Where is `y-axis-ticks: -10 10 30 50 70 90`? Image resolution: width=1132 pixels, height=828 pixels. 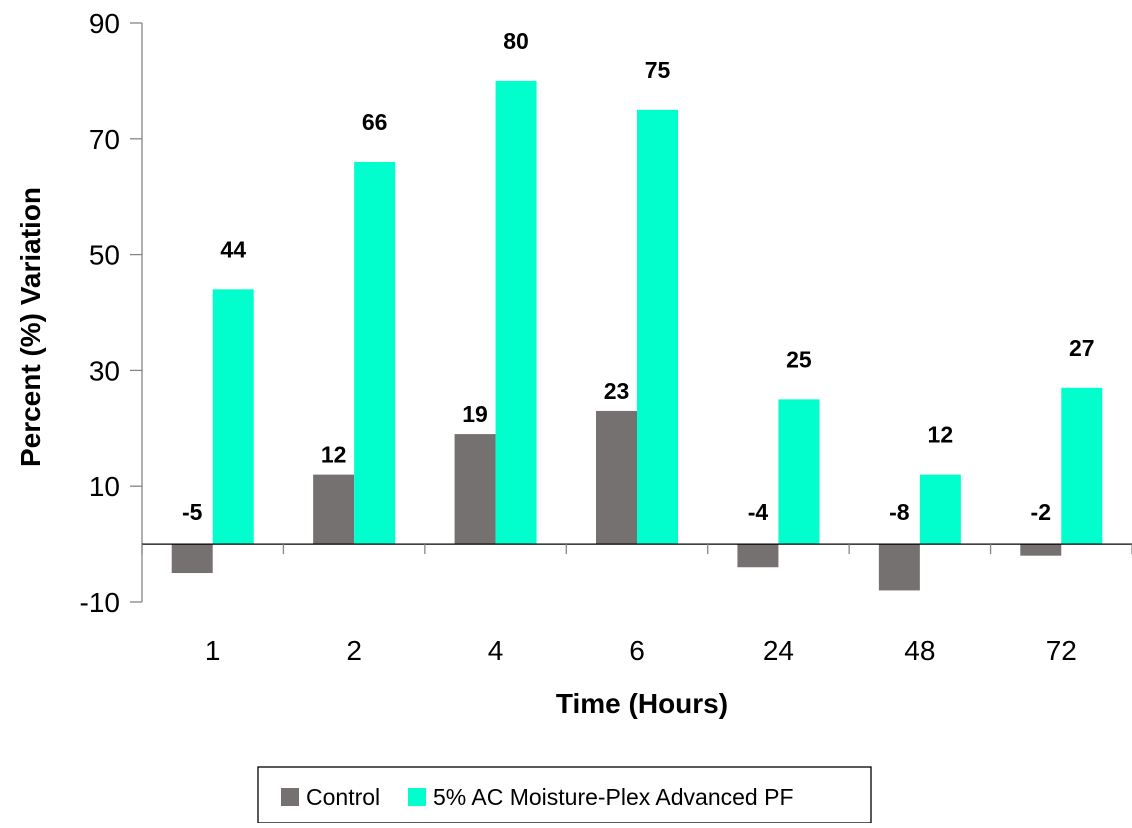
y-axis-ticks: -10 10 30 50 70 90 is located at coordinates (111, 313).